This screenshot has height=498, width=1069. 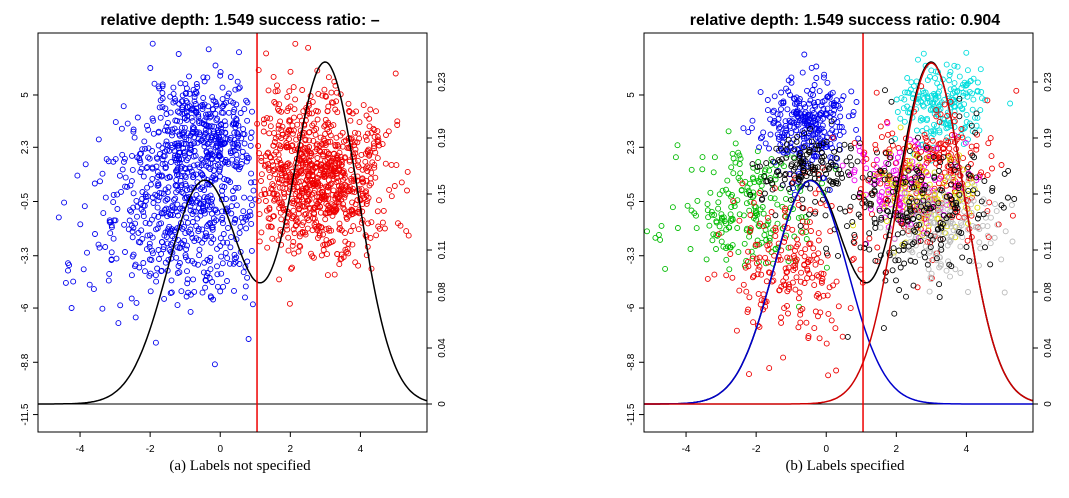 I want to click on right-y-tick-label: 0.08, so click(x=1048, y=292).